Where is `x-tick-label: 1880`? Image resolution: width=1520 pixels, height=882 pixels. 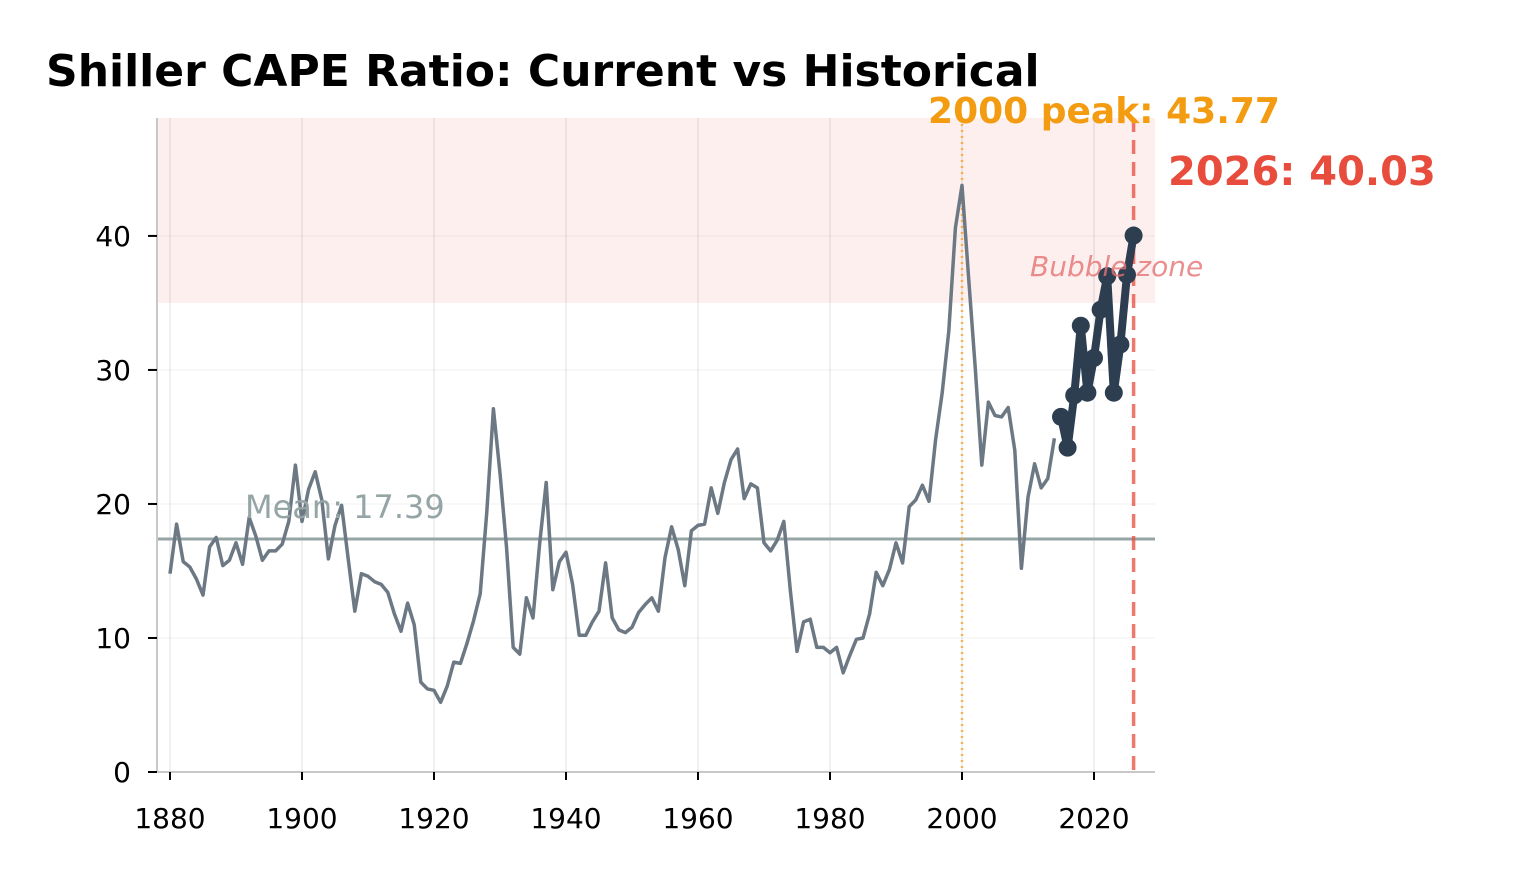 x-tick-label: 1880 is located at coordinates (169, 818).